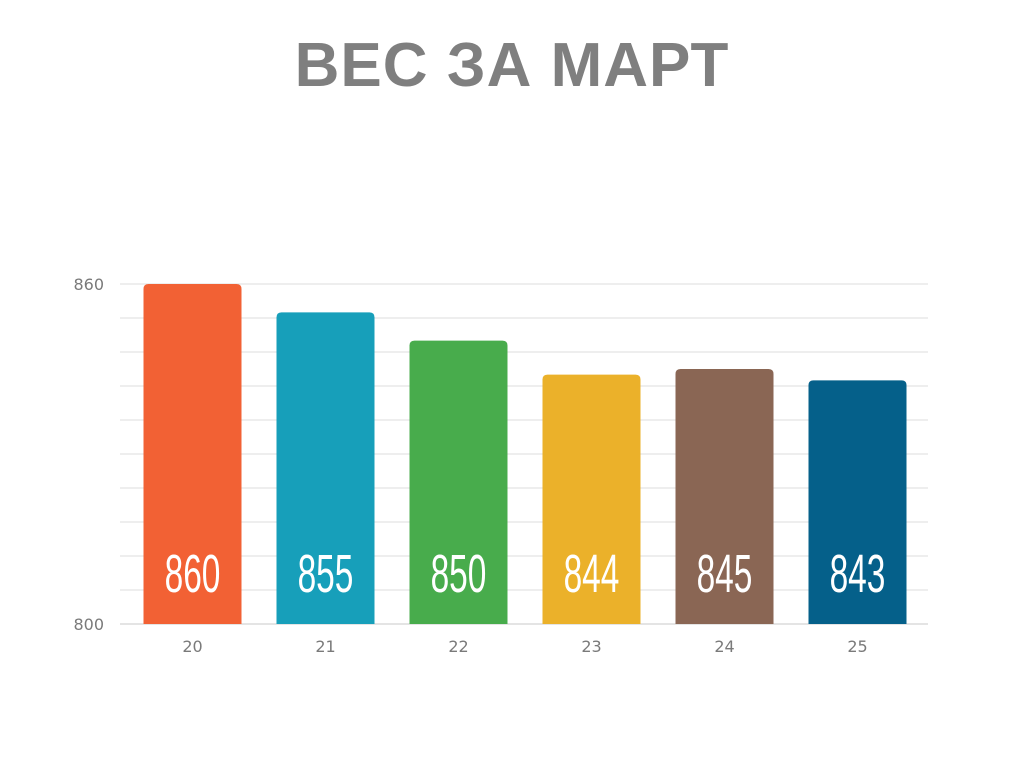 The width and height of the screenshot is (1024, 768). What do you see at coordinates (725, 573) in the screenshot?
I see `bar-value-label: 845` at bounding box center [725, 573].